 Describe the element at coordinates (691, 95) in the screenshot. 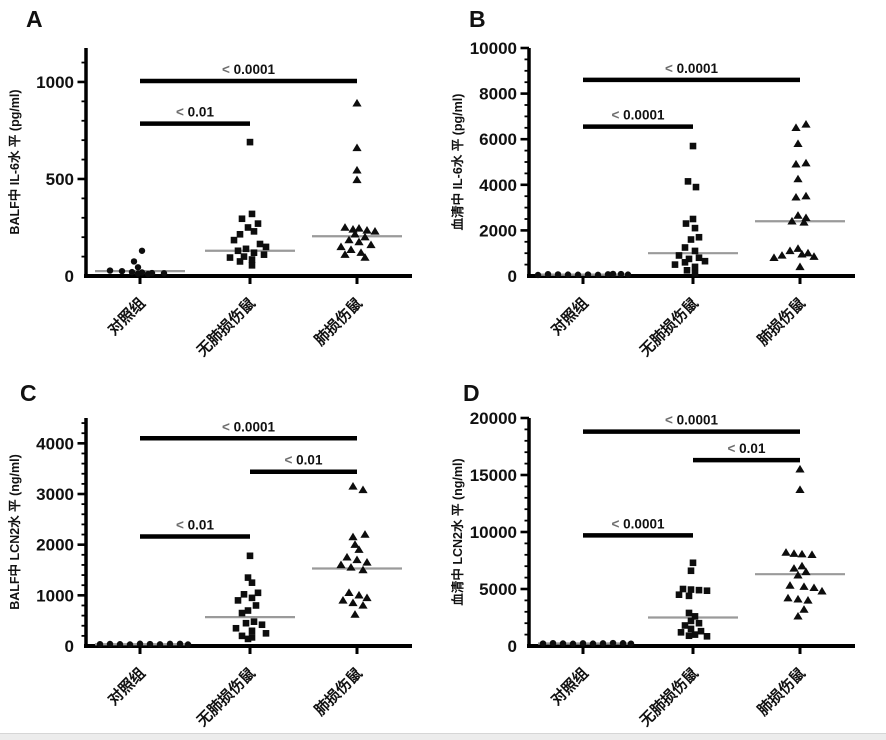

I see `significance-bars: < 0.0001 < 0.0001` at that location.